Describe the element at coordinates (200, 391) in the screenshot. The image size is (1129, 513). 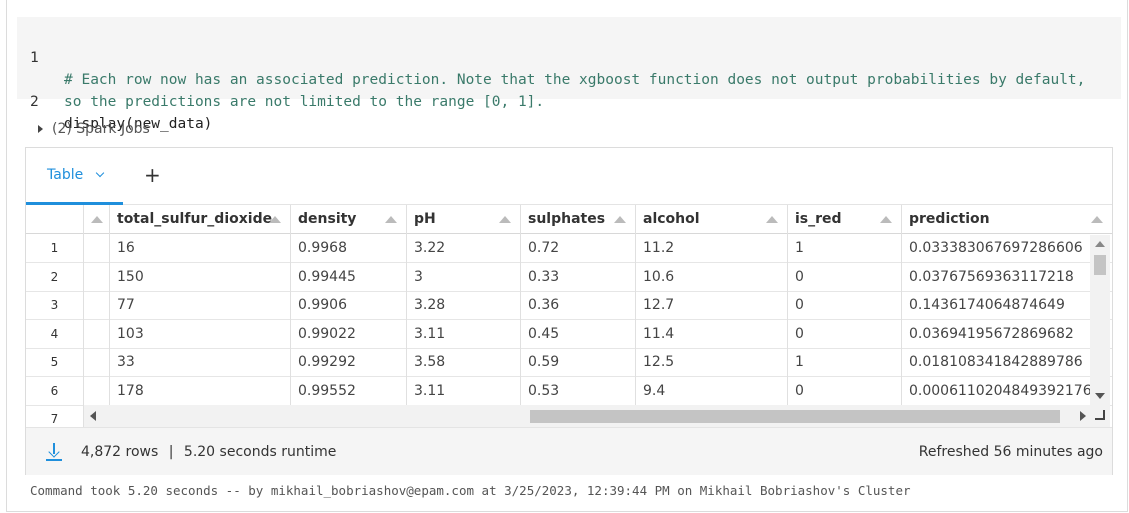
I see `table-cell: 178` at that location.